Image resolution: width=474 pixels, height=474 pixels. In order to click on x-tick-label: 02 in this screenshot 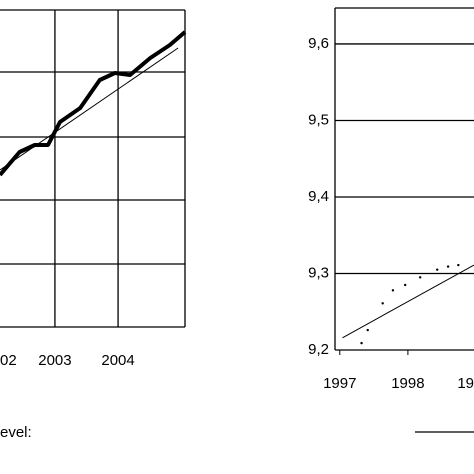, I will do `click(8, 360)`.